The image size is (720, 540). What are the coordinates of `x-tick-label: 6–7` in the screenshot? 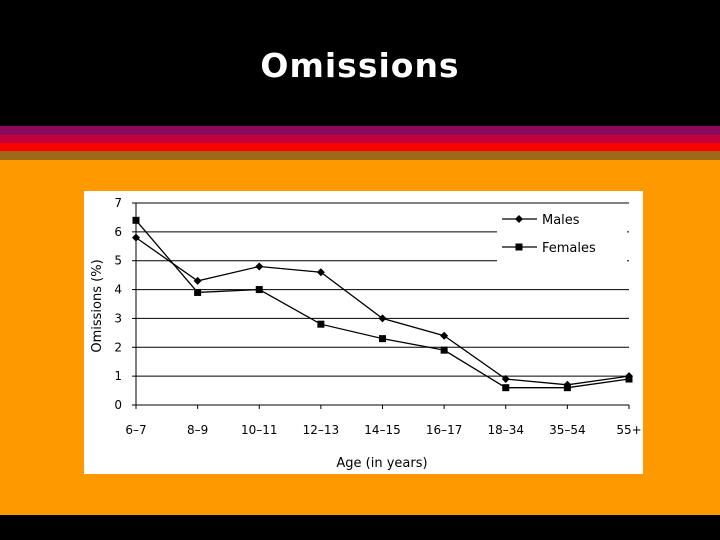 It's located at (135, 430).